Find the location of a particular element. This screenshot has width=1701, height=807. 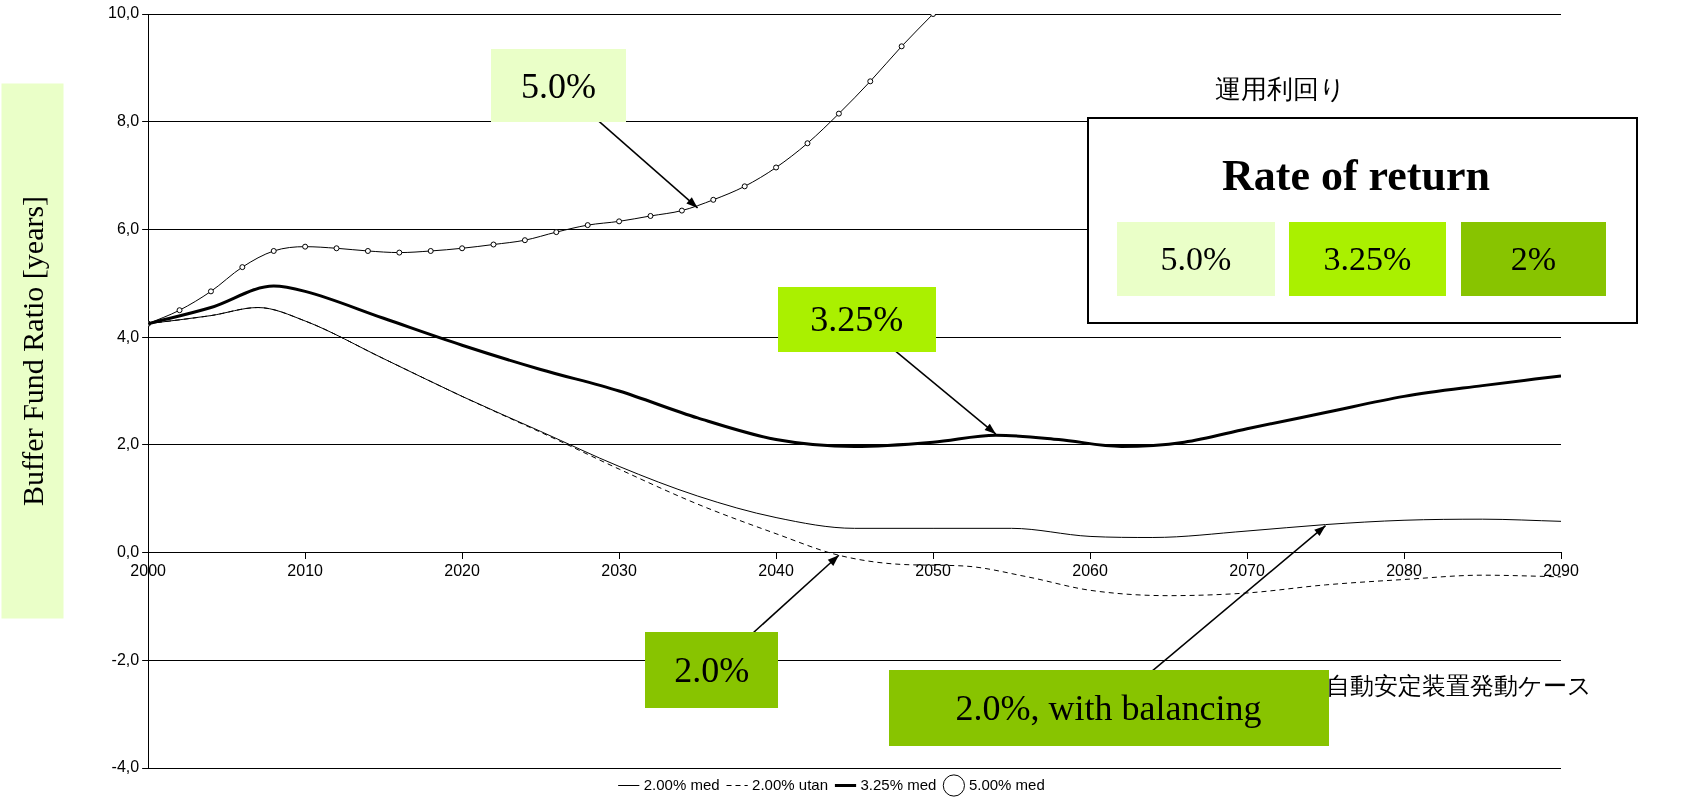

x-tick-label: 2060 is located at coordinates (1090, 570).